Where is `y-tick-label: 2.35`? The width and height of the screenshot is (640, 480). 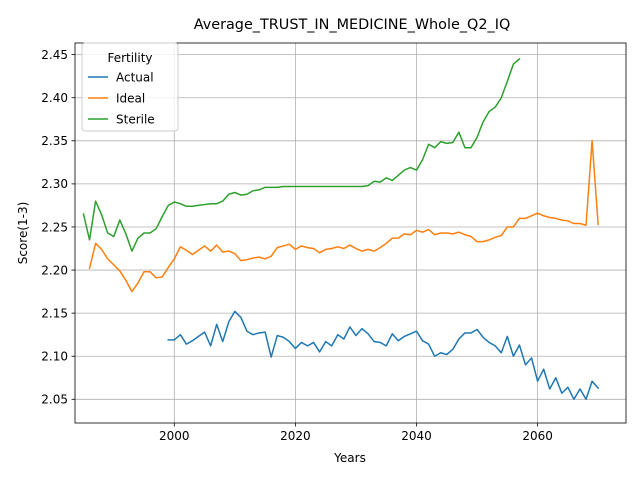 y-tick-label: 2.35 is located at coordinates (54, 141).